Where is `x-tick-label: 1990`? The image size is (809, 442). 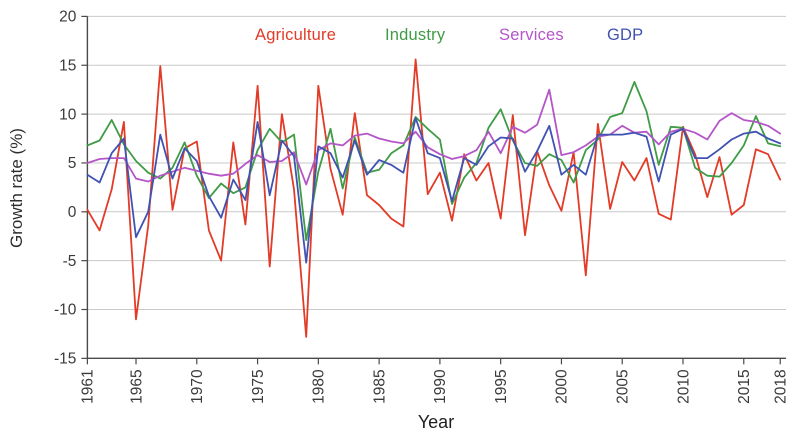
x-tick-label: 1990 is located at coordinates (440, 386).